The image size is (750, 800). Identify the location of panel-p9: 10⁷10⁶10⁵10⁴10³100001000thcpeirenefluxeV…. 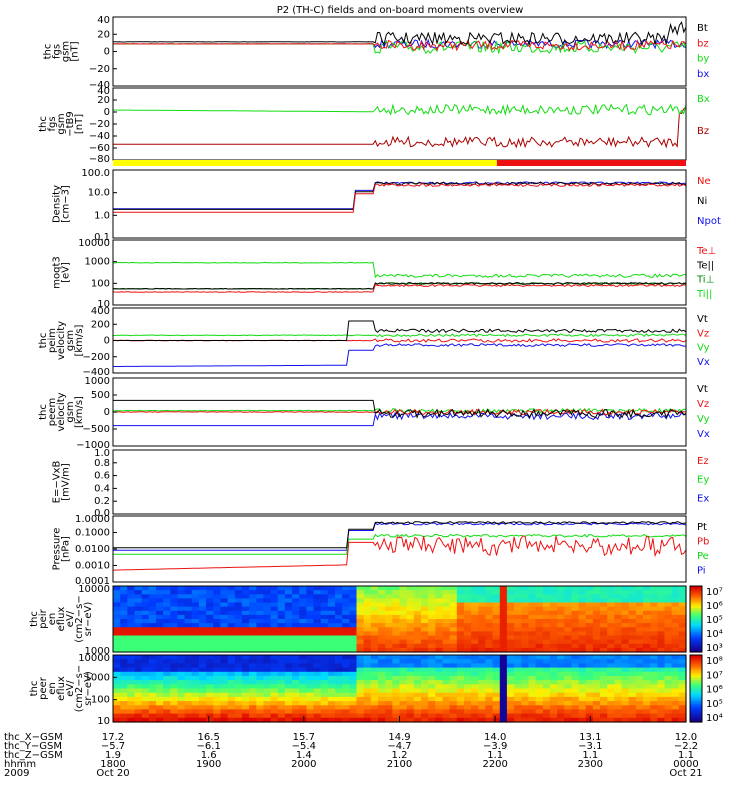
(376, 620).